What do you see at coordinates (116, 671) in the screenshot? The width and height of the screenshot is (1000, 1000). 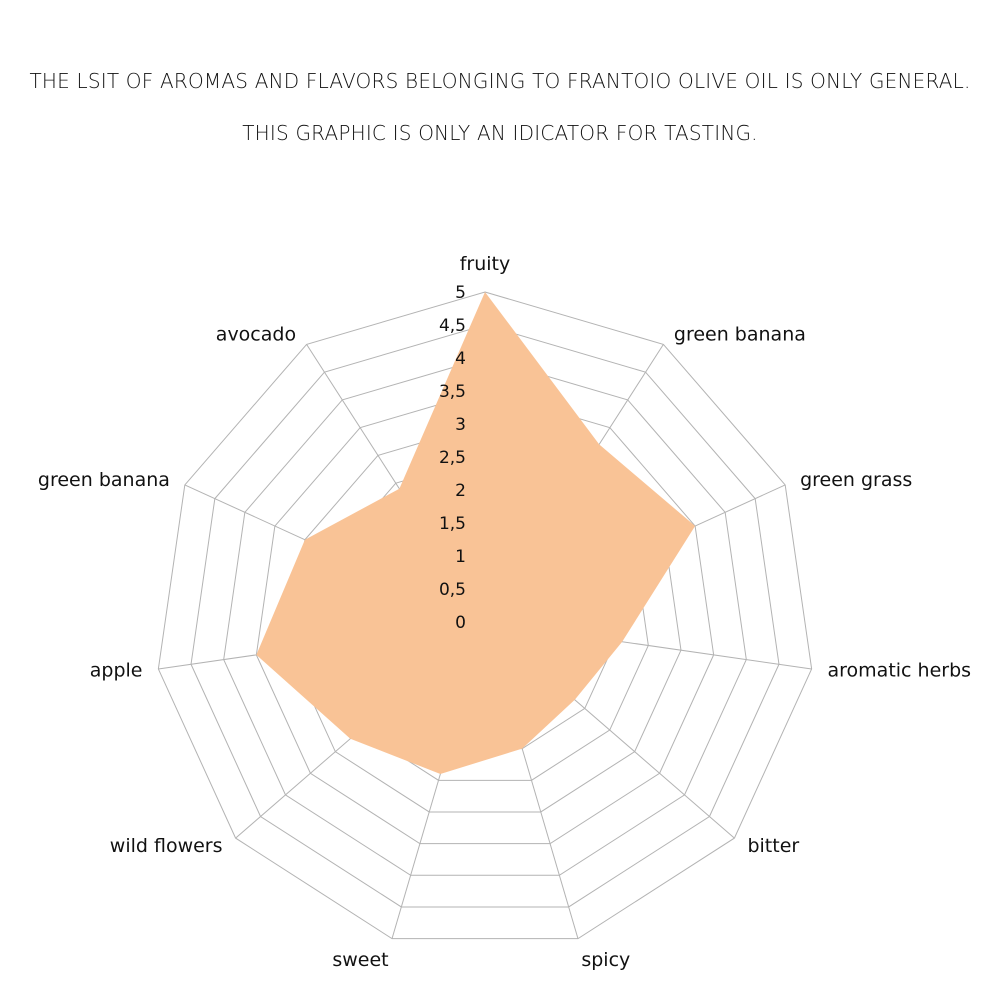 I see `category-label: apple` at bounding box center [116, 671].